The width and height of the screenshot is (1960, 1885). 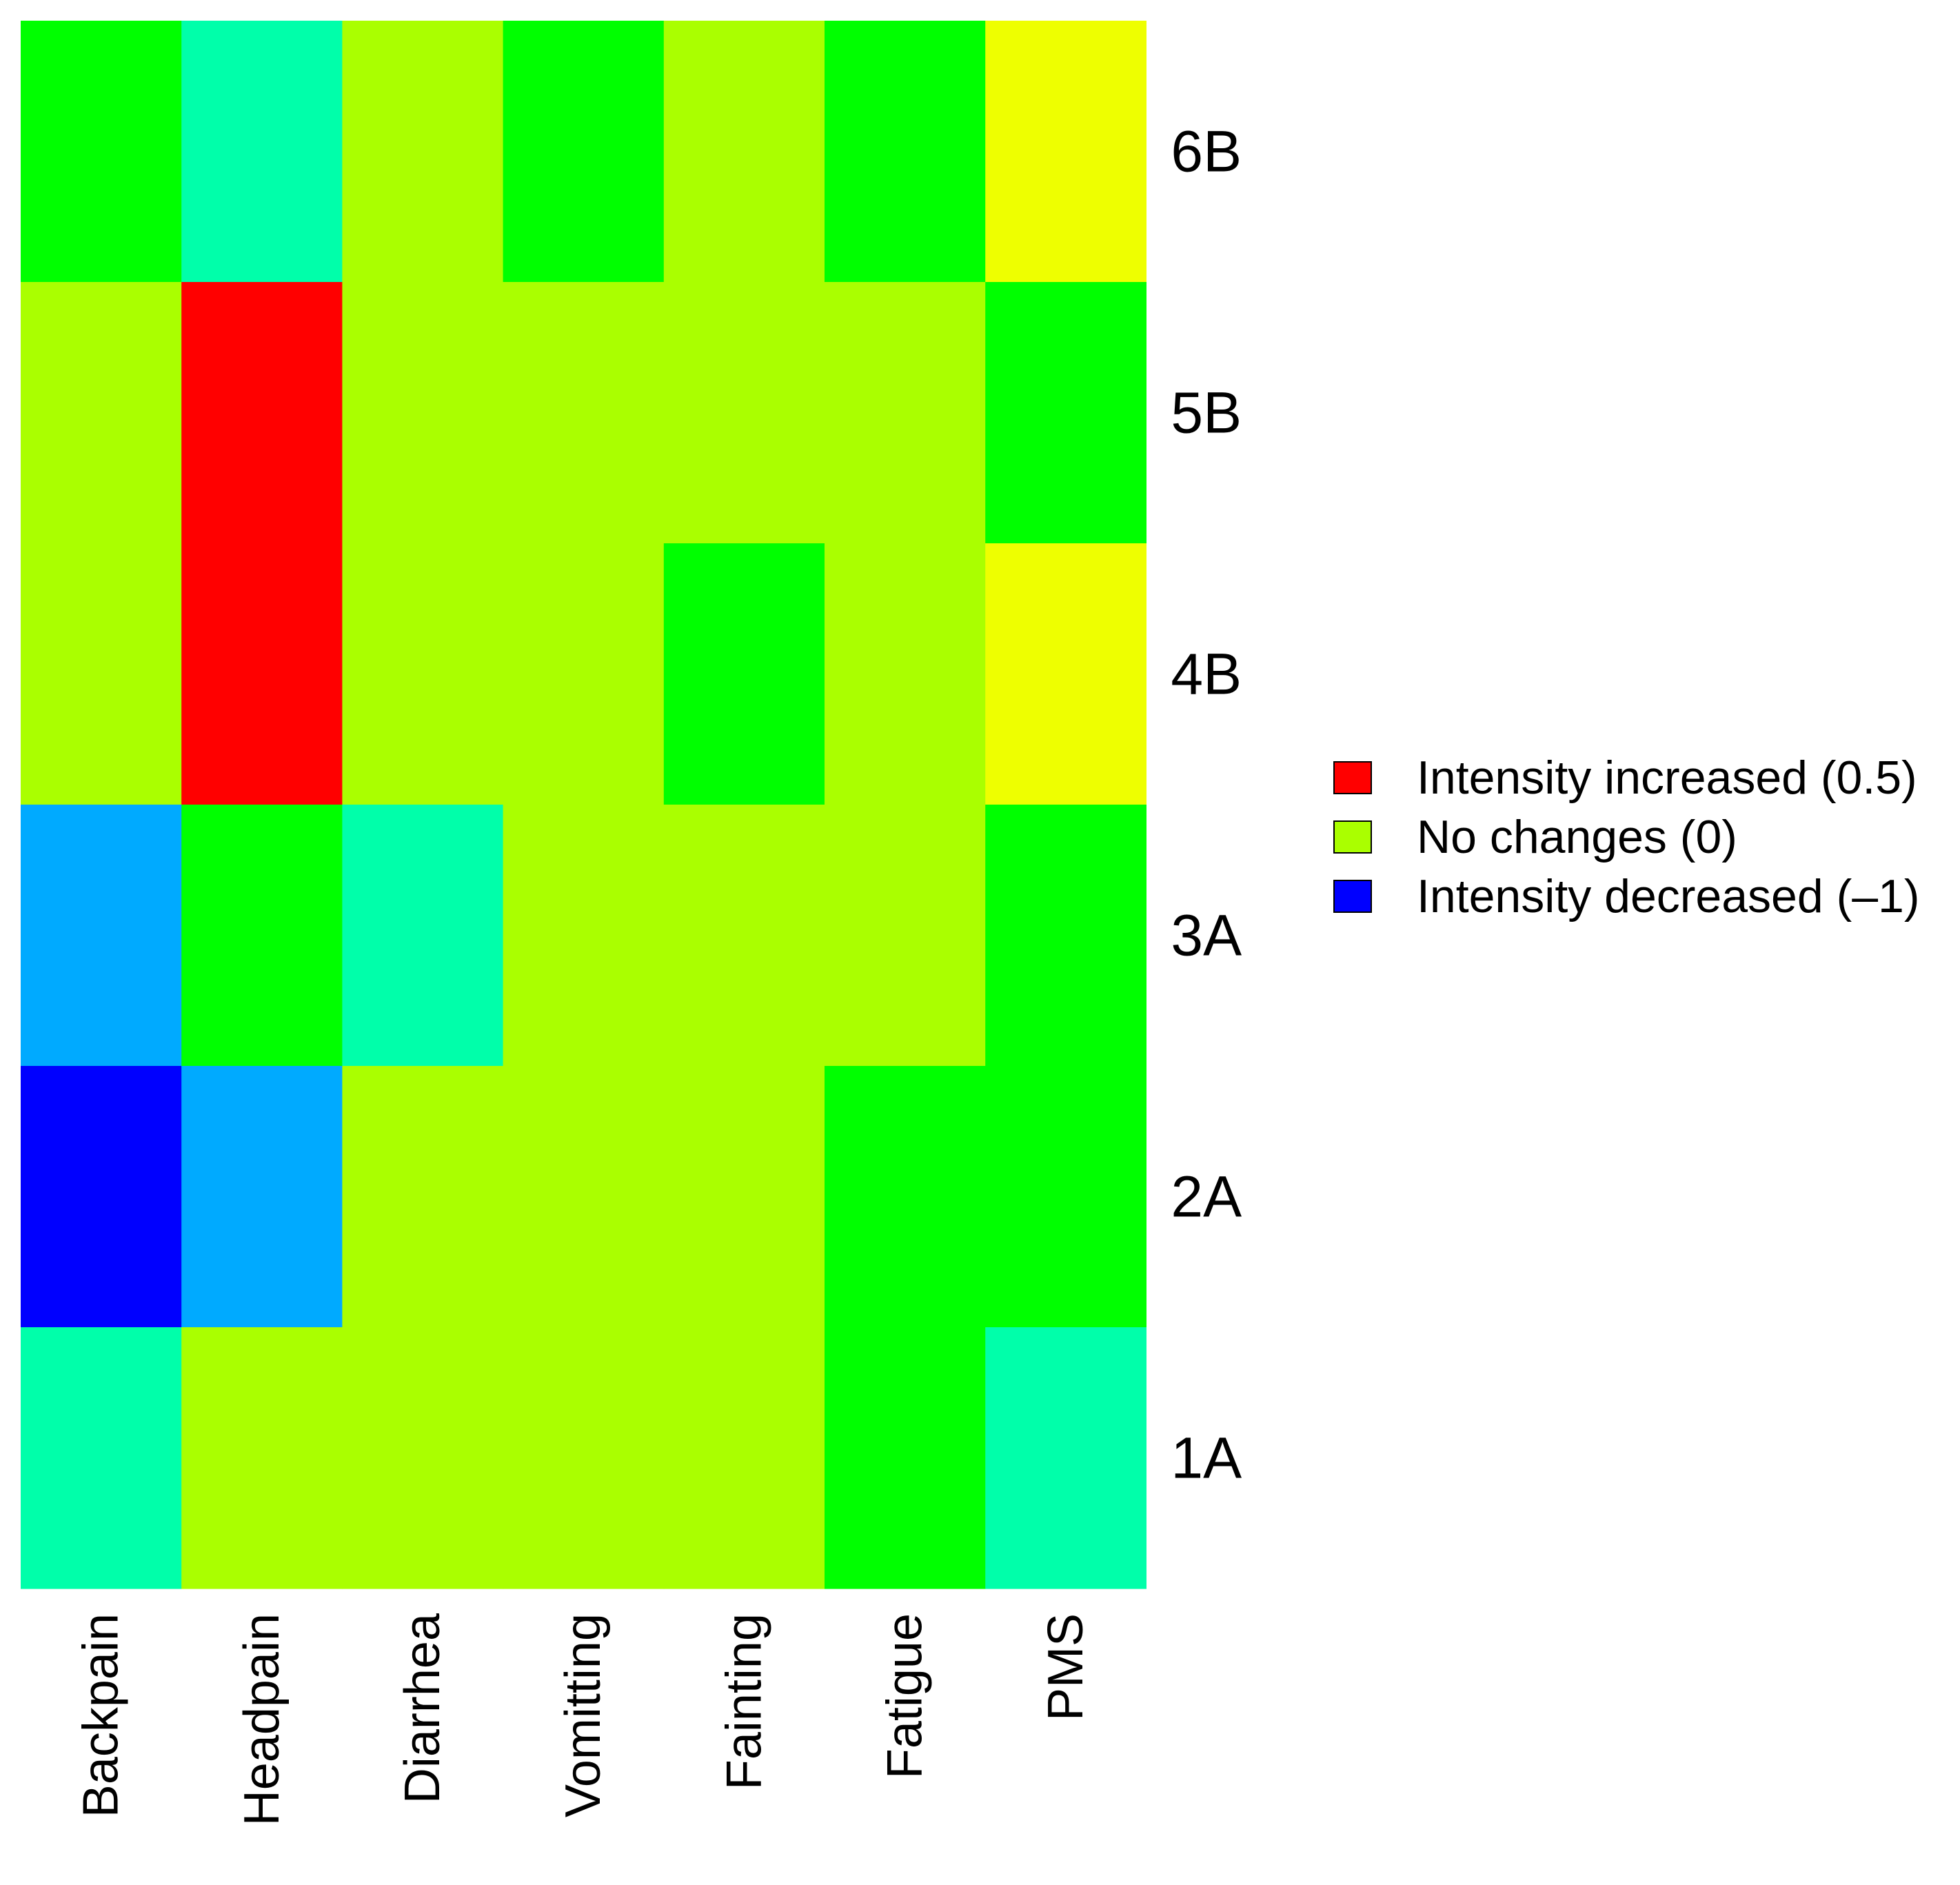 What do you see at coordinates (423, 1197) in the screenshot?
I see `heatmap-cell-2a-diarrhea` at bounding box center [423, 1197].